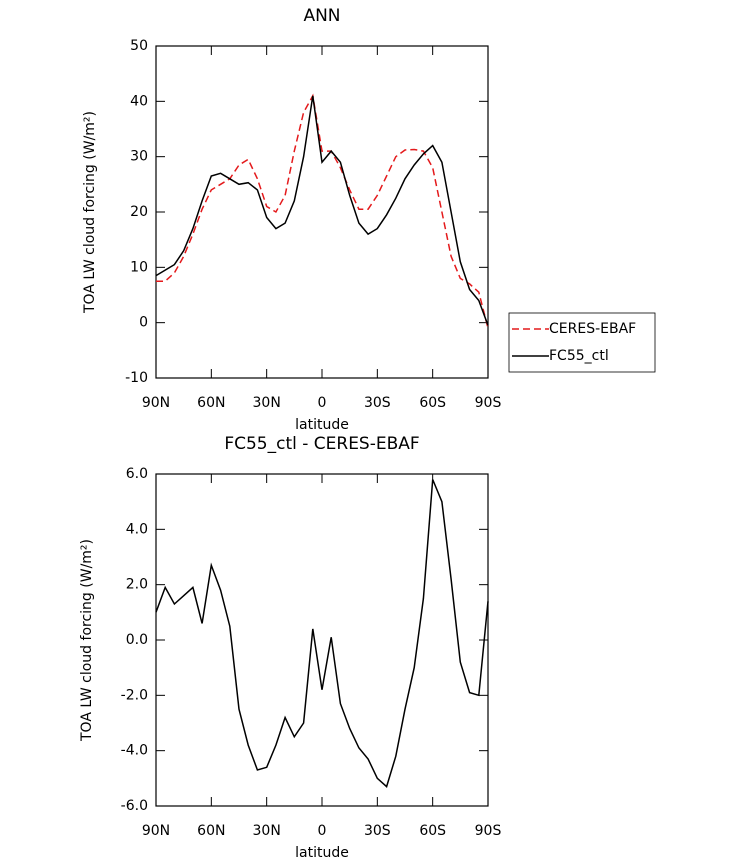 This screenshot has width=733, height=866. What do you see at coordinates (137, 474) in the screenshot?
I see `y-tick-label: 6.0` at bounding box center [137, 474].